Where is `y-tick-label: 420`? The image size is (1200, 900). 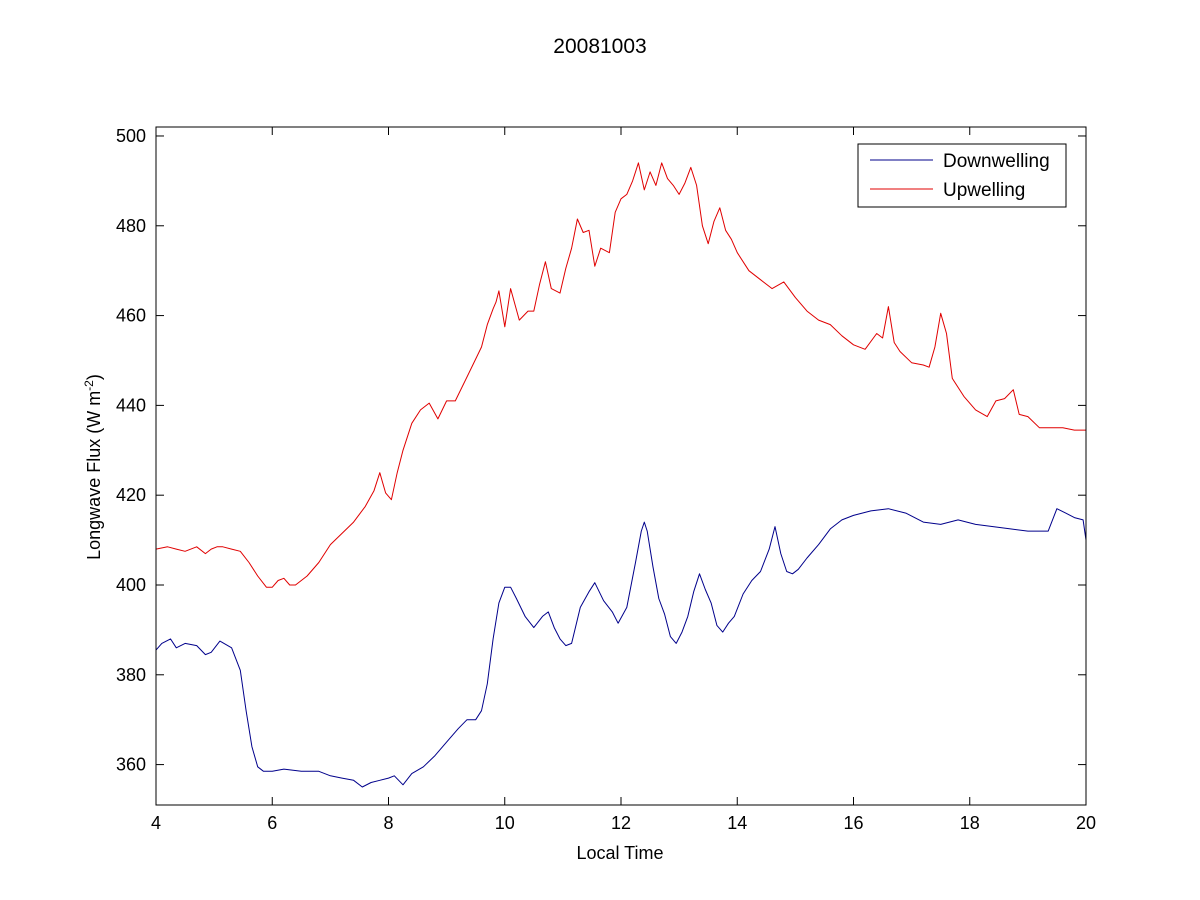 y-tick-label: 420 is located at coordinates (131, 495).